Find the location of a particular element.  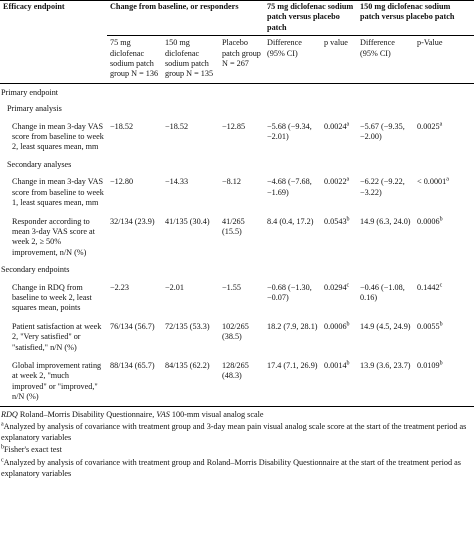

column-header: p-Value is located at coordinates (444, 59).